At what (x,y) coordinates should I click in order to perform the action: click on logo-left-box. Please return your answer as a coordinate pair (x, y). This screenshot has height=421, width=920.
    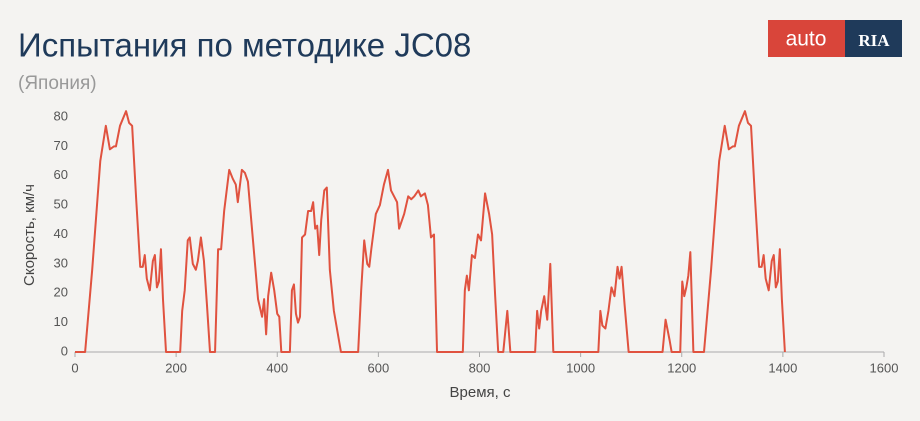
    Looking at the image, I should click on (806, 38).